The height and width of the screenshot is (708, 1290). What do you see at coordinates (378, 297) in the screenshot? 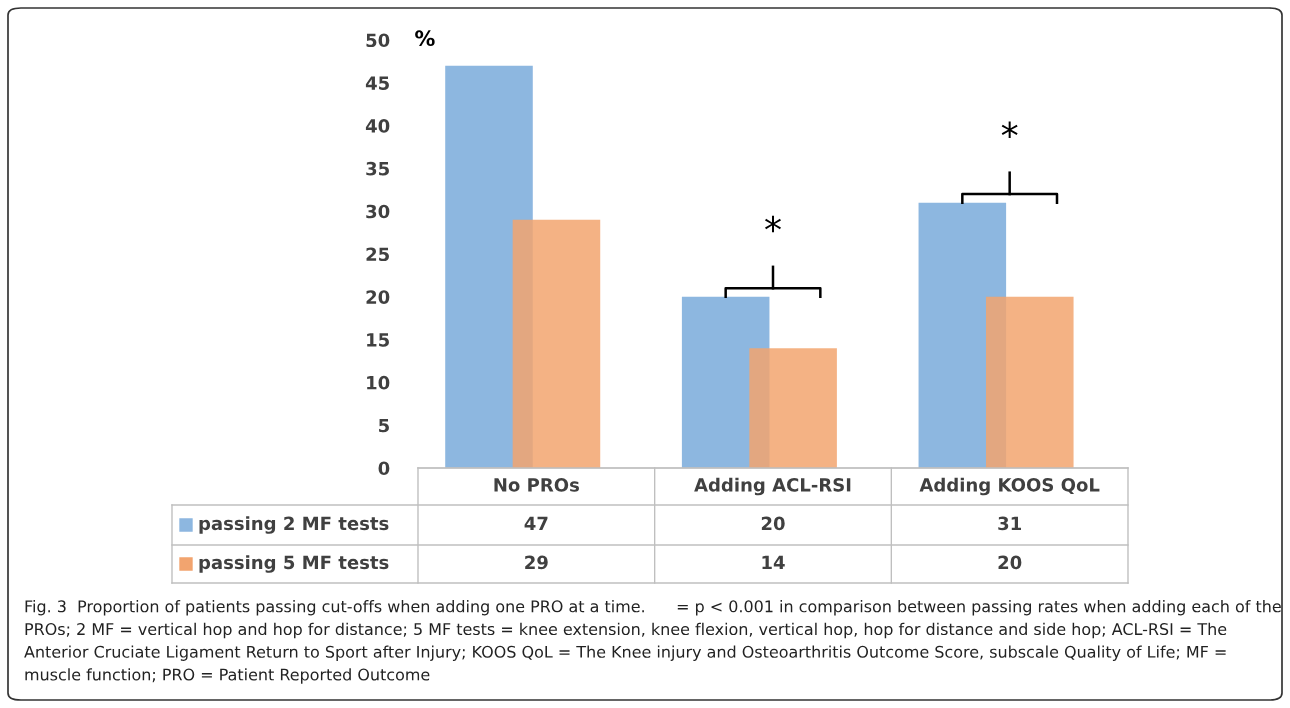
I see `y-tick-label: 20` at bounding box center [378, 297].